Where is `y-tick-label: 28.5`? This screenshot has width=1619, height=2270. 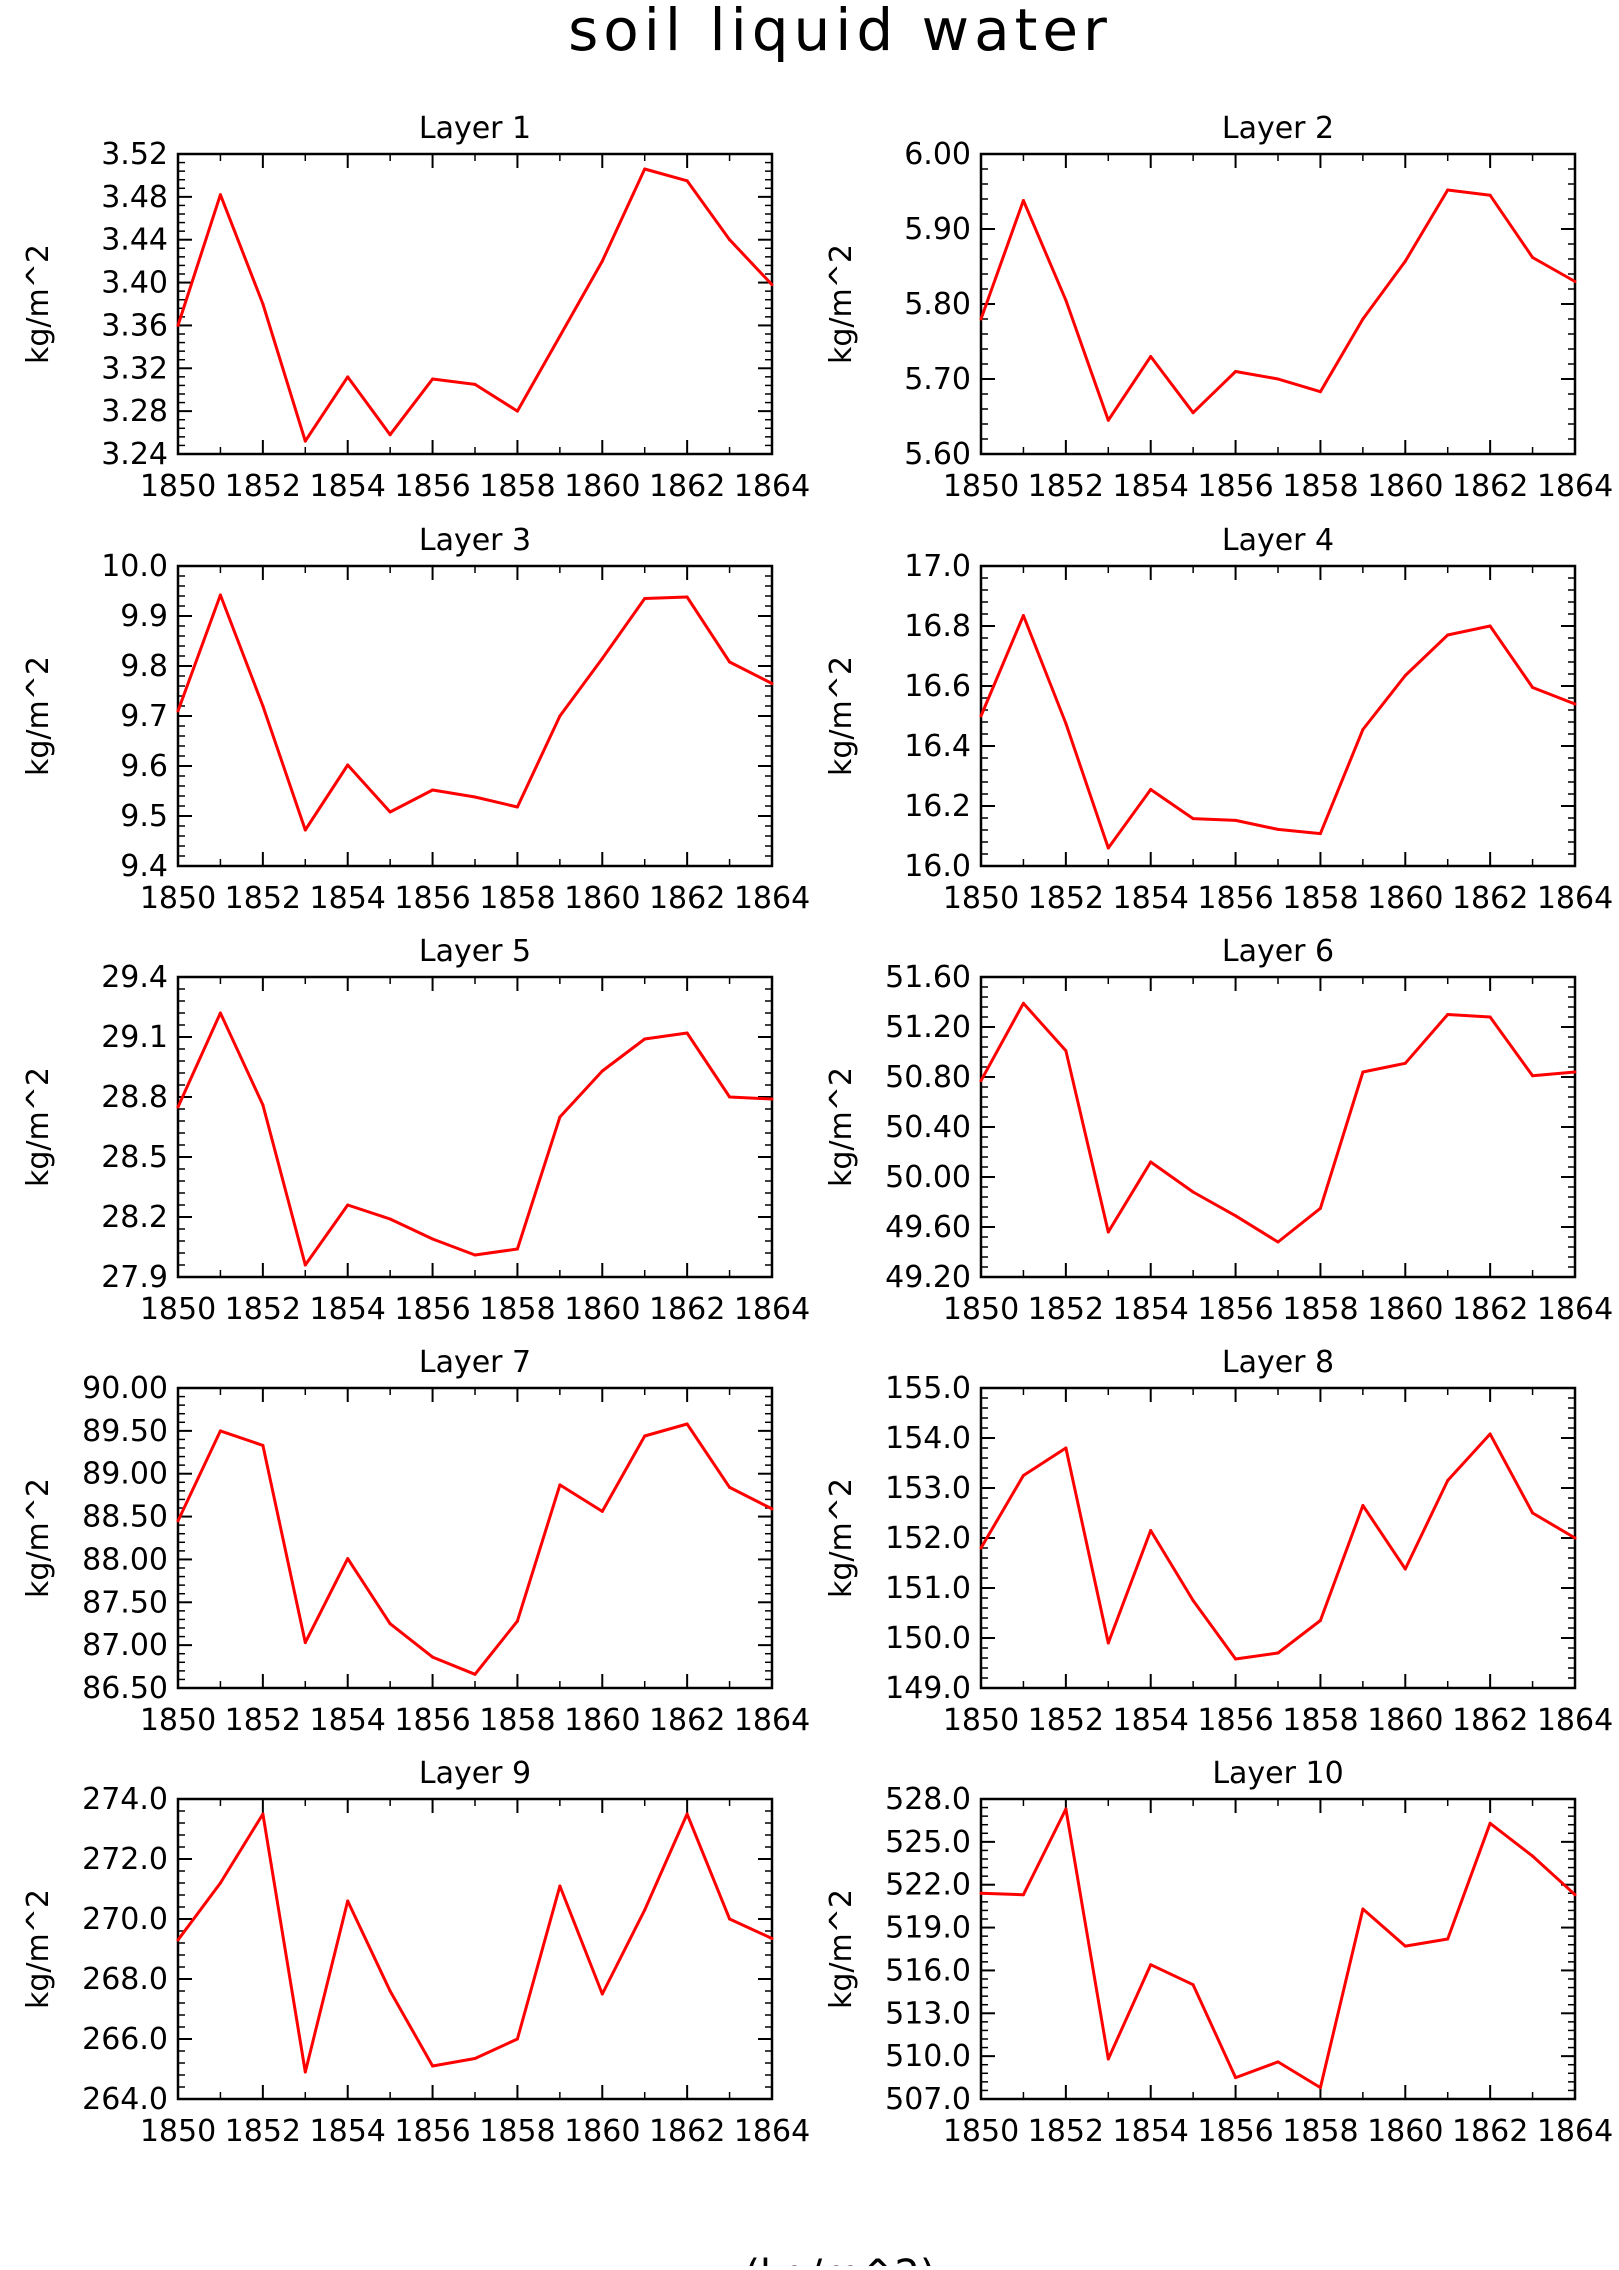
y-tick-label: 28.5 is located at coordinates (134, 1157).